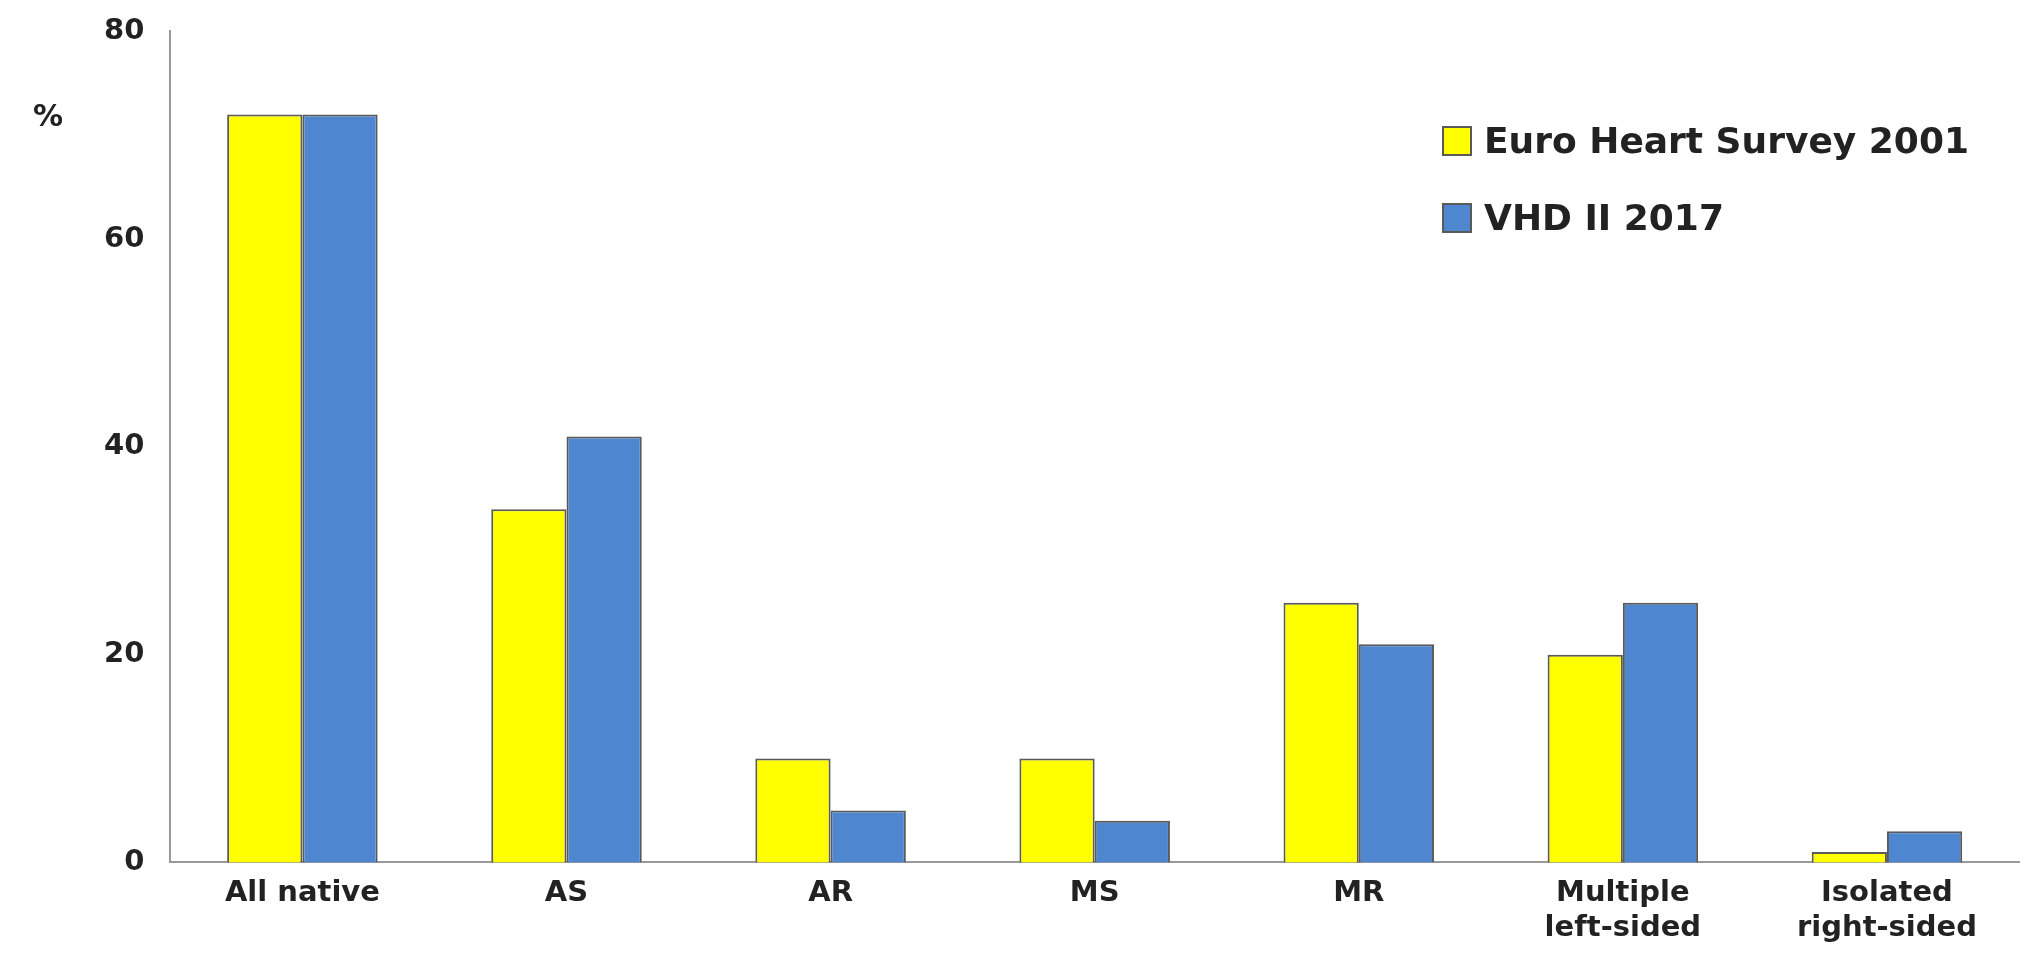  I want to click on y-tick-label: 60, so click(124, 236).